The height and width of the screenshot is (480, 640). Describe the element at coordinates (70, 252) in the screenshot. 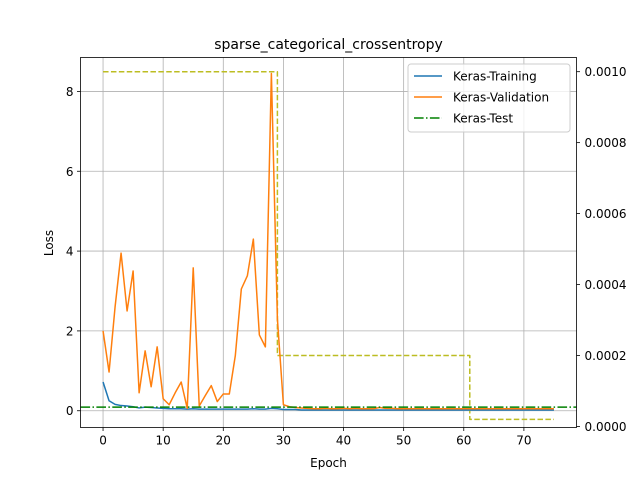

I see `y-tick-label: 4` at that location.